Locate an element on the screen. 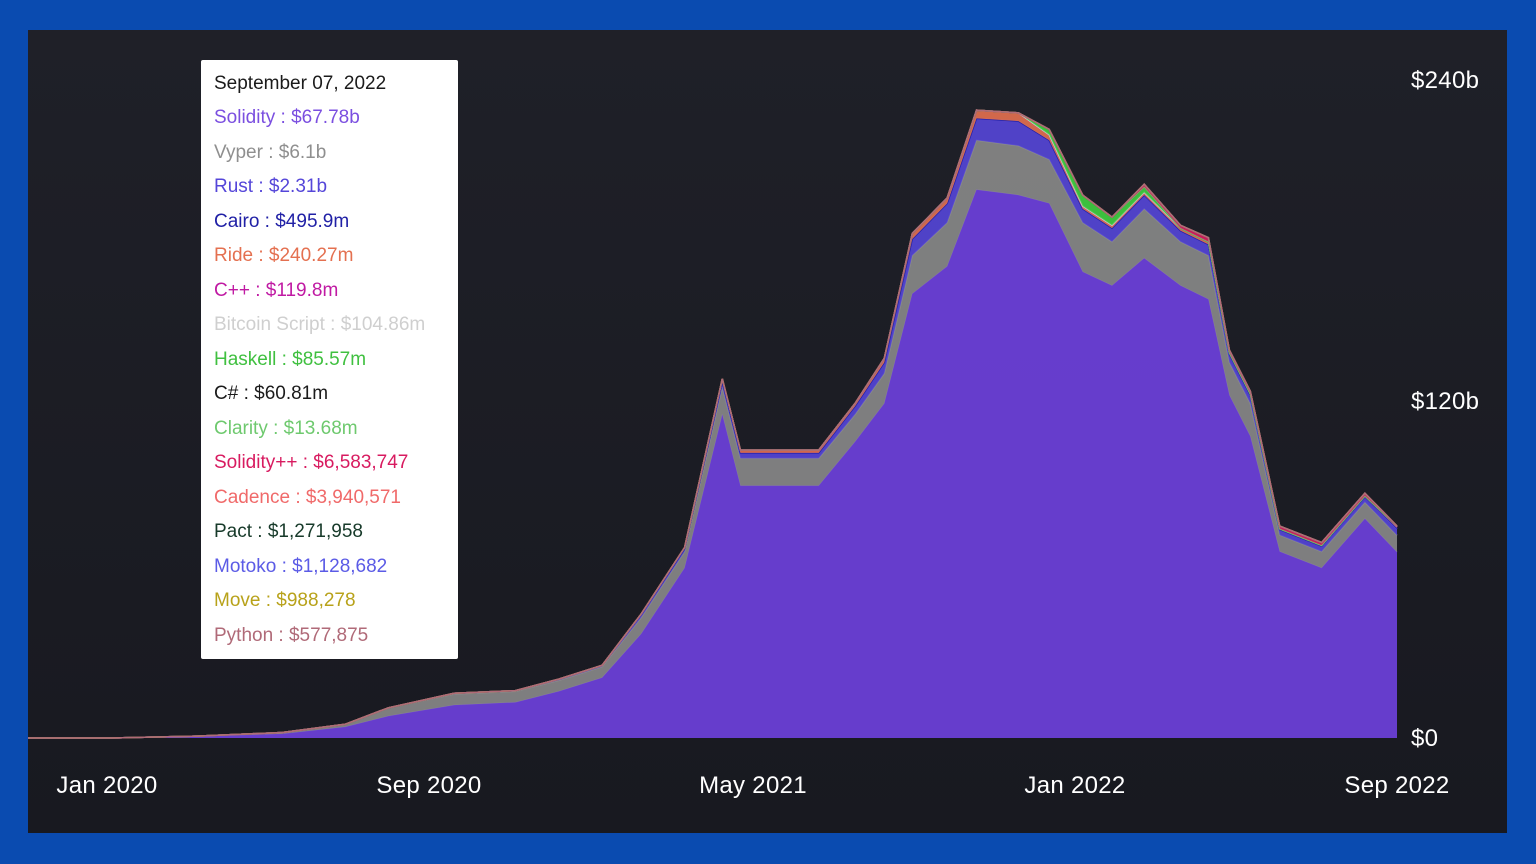  tooltip-item: Cairo : $495.9m is located at coordinates (282, 221).